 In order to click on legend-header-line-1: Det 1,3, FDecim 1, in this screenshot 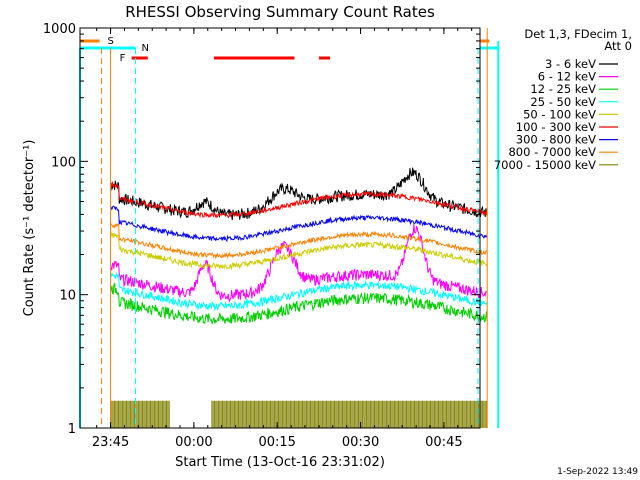, I will do `click(578, 34)`.